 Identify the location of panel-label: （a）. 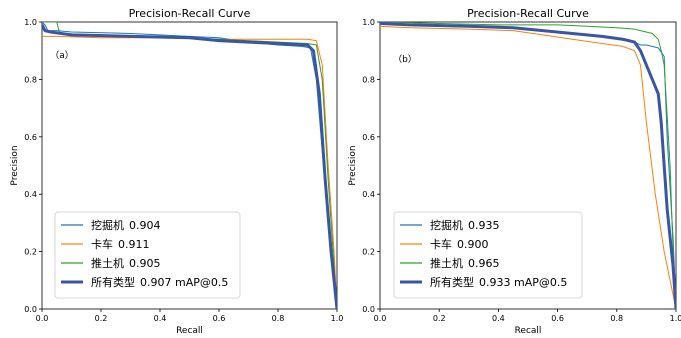
(62, 55).